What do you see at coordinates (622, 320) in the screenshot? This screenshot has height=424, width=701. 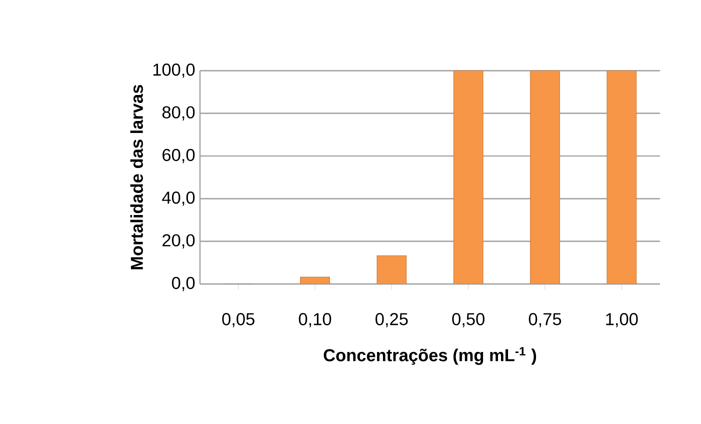 I see `x-tick-label: 1,00` at bounding box center [622, 320].